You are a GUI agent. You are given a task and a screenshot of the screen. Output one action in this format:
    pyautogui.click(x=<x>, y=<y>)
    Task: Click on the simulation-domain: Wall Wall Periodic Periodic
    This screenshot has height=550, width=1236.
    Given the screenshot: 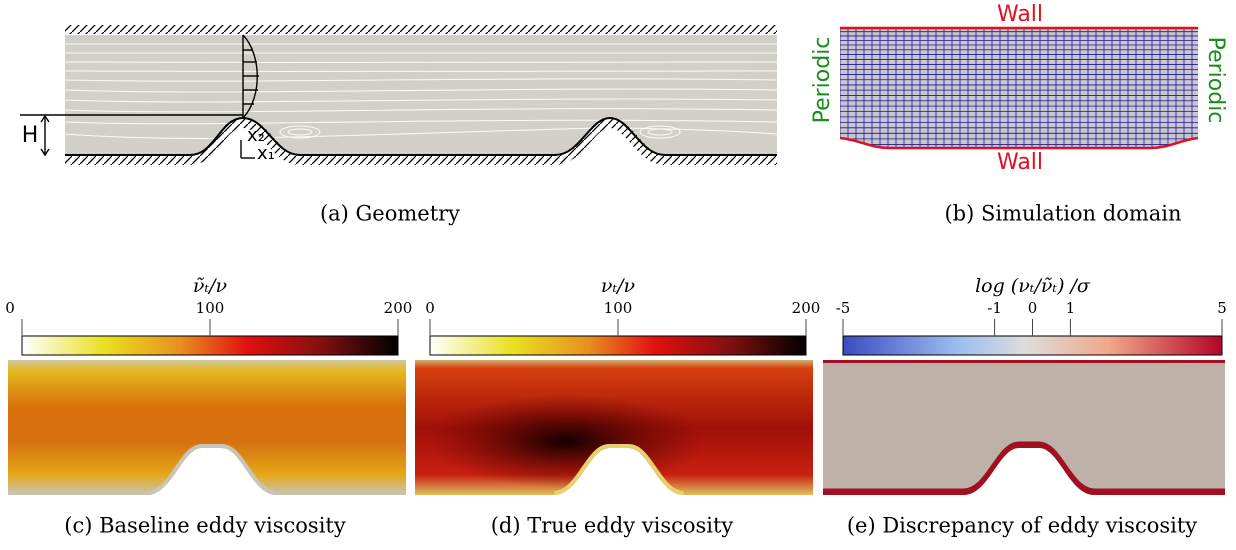 What is the action you would take?
    pyautogui.click(x=1019, y=88)
    